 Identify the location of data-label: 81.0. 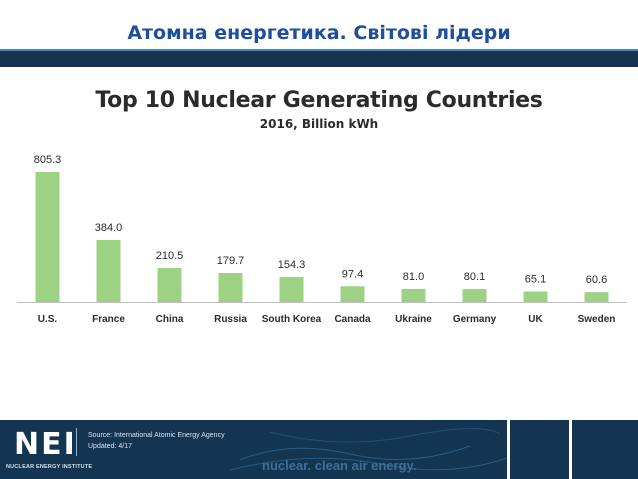
(413, 277).